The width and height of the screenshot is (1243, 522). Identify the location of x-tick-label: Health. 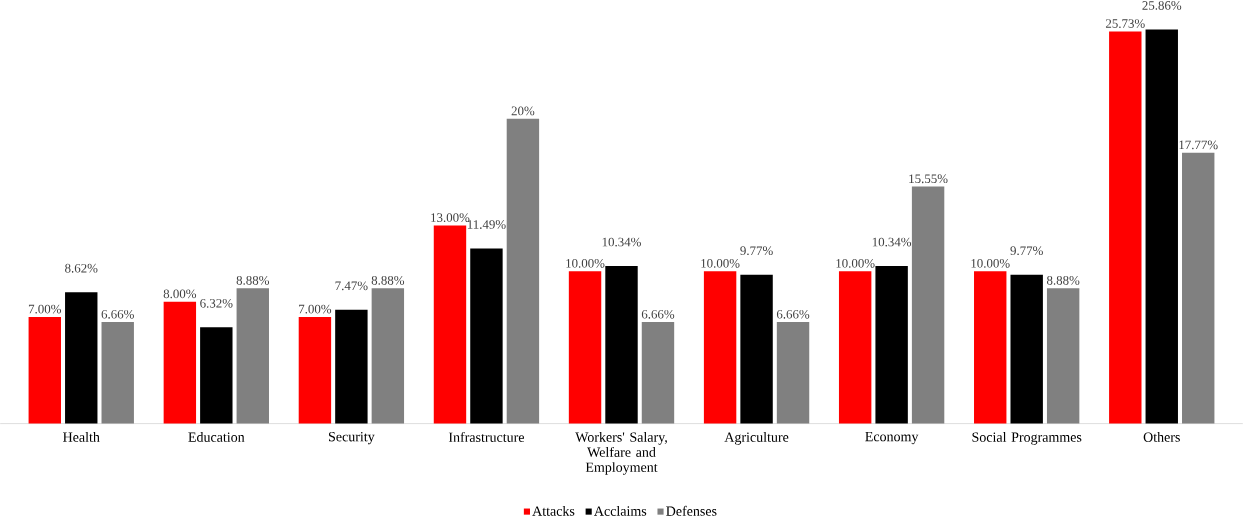
(81, 437).